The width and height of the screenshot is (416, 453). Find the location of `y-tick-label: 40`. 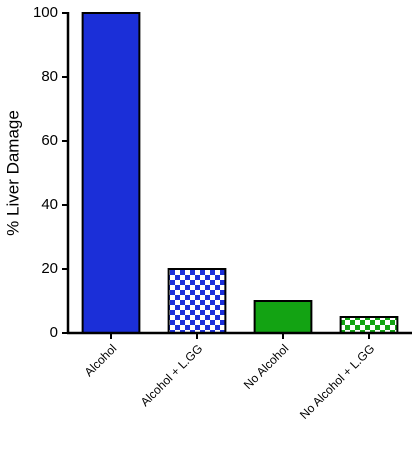

y-tick-label: 40 is located at coordinates (49, 204).